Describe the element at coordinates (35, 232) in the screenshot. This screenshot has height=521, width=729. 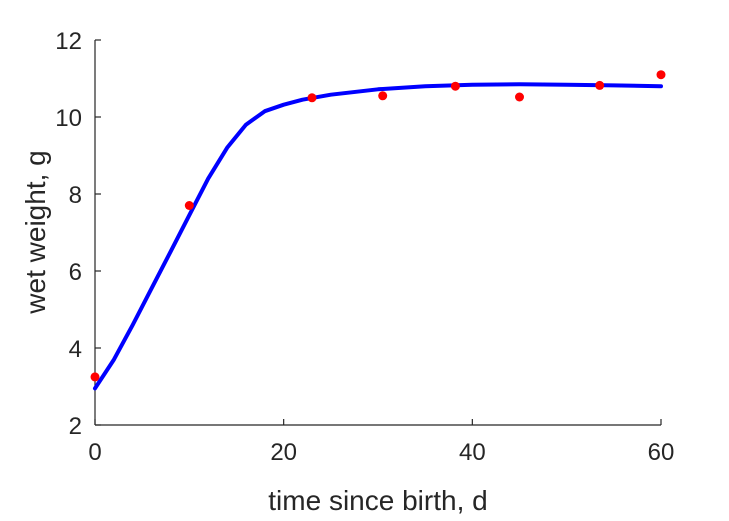
I see `y-axis-label: wet weight, g` at that location.